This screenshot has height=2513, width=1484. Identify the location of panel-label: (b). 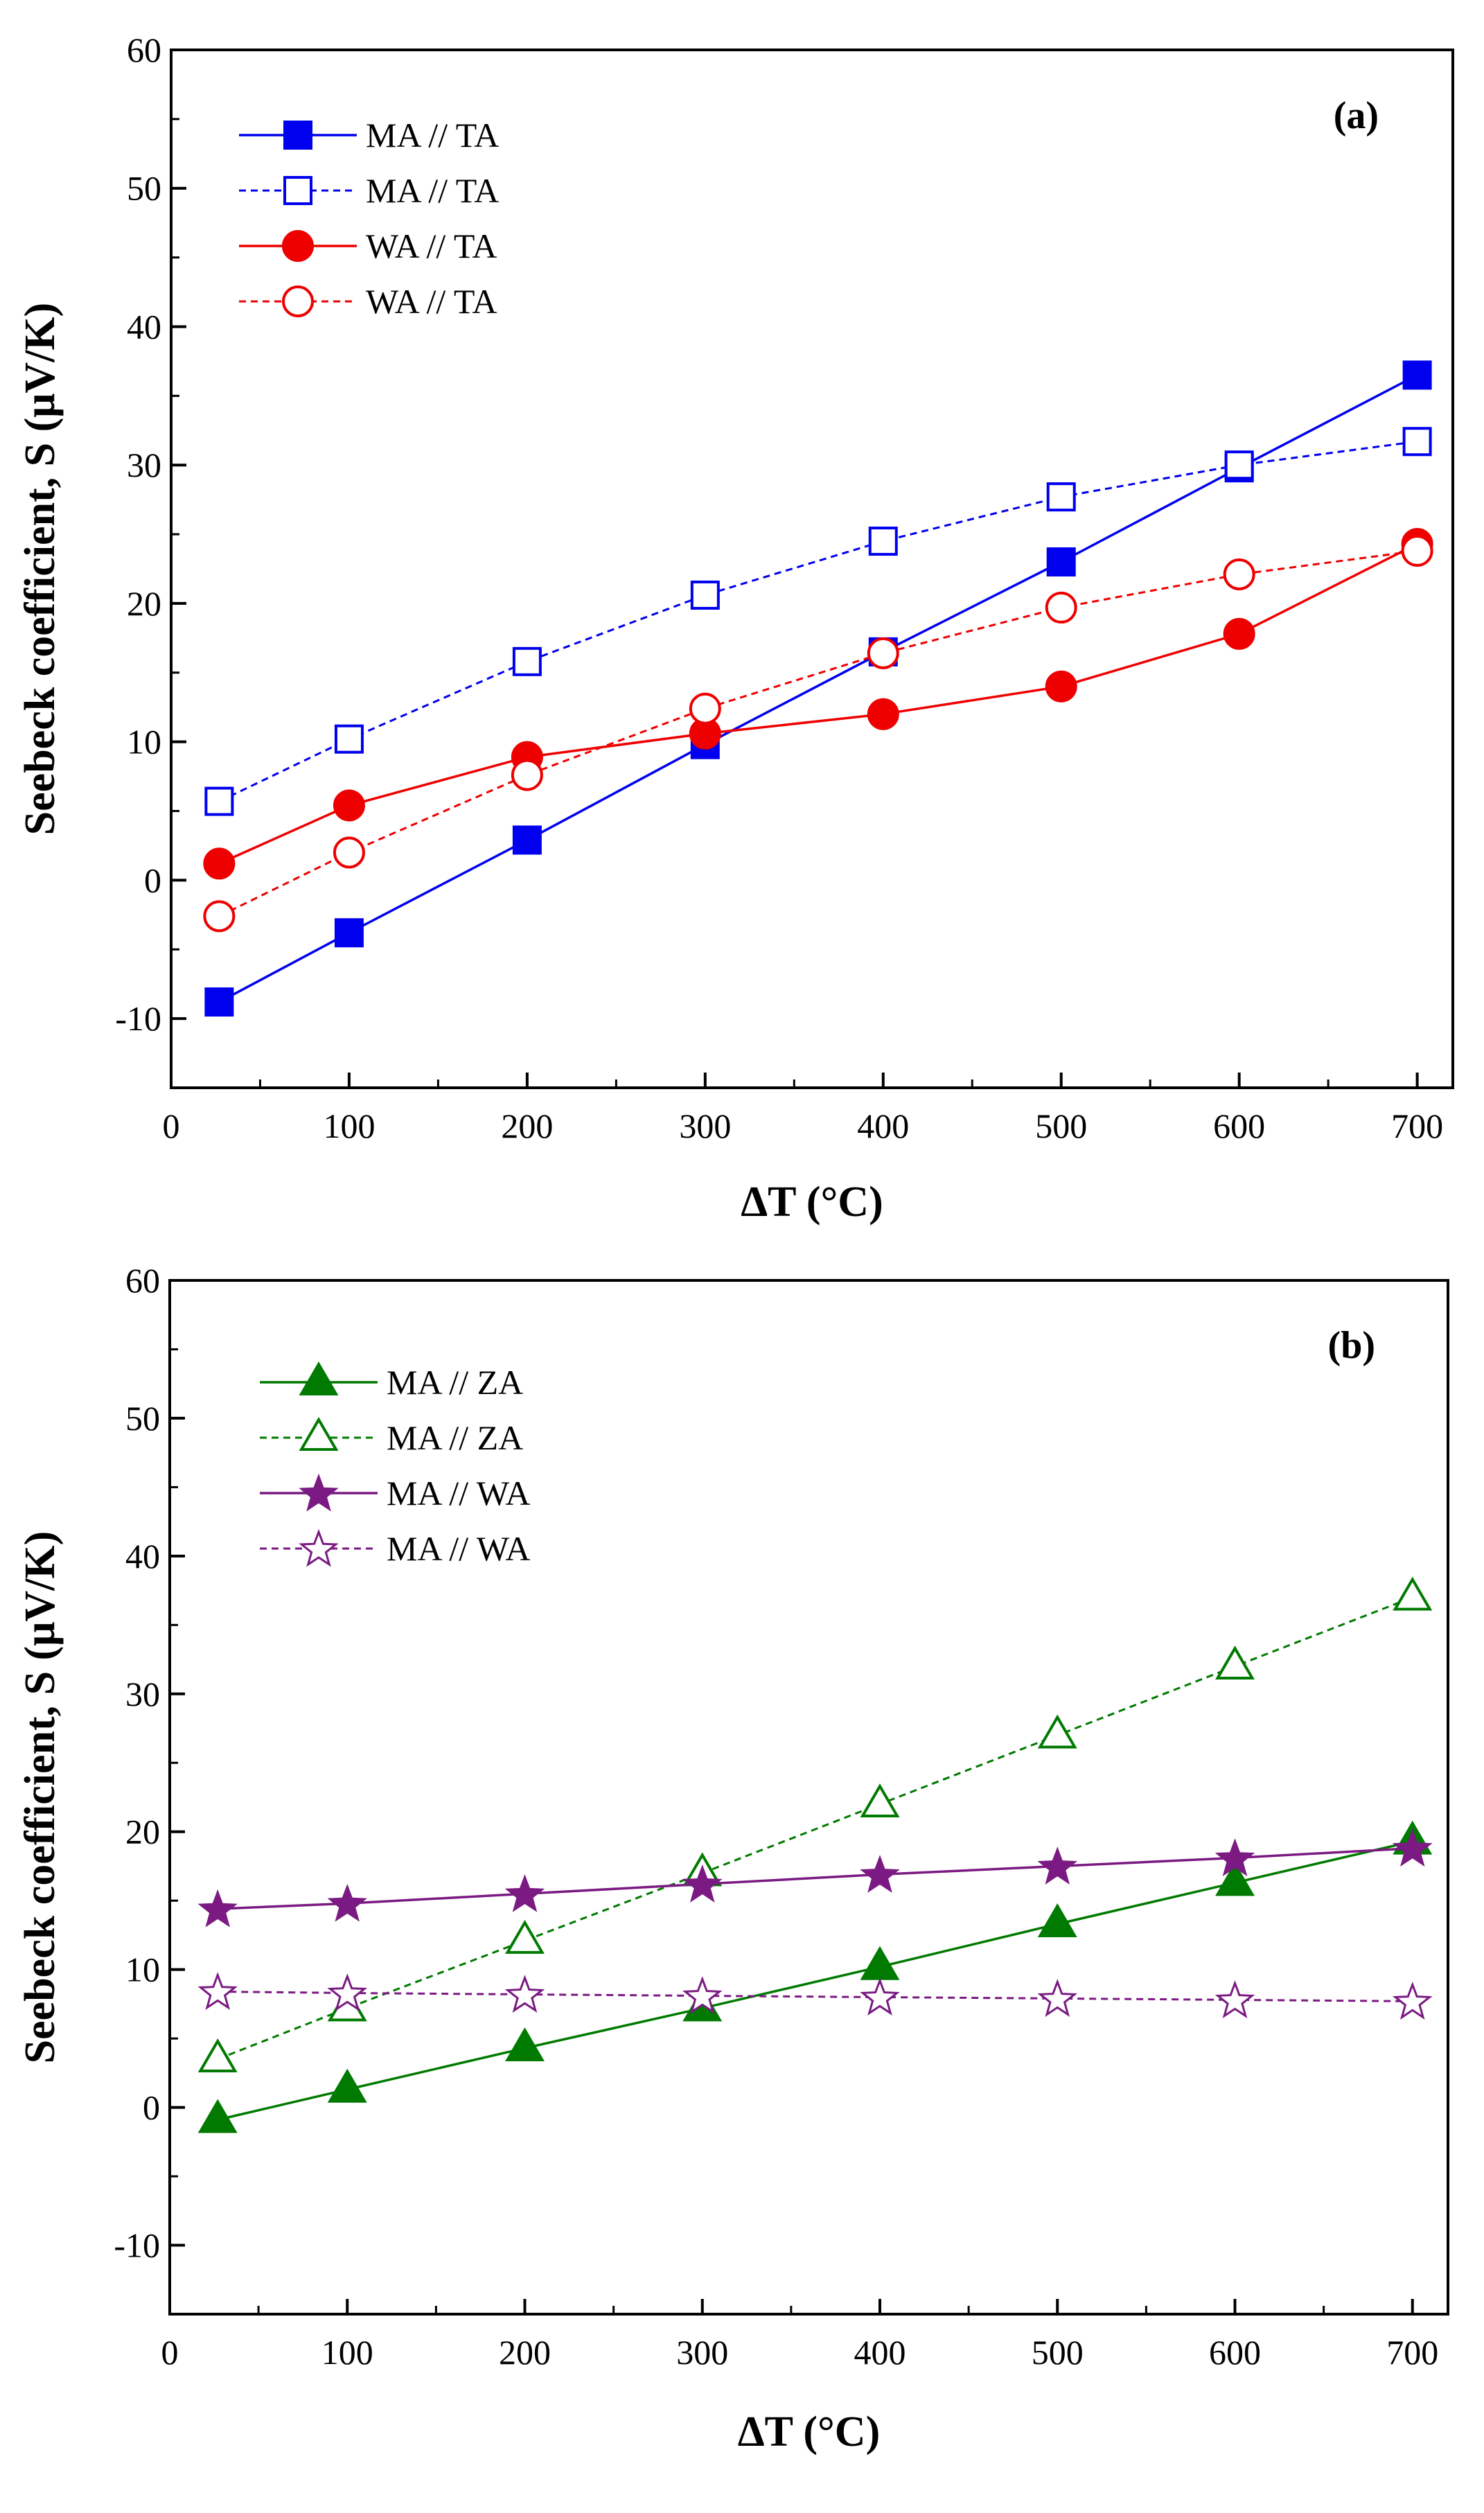
(1351, 1345).